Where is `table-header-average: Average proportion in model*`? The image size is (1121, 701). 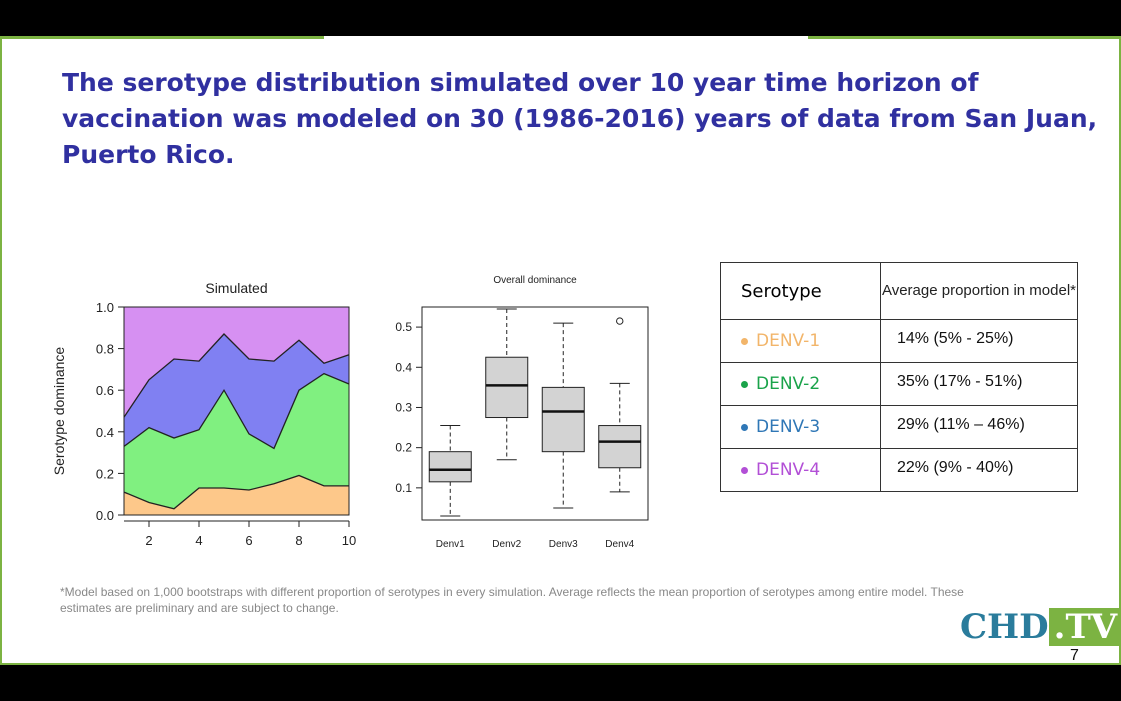 table-header-average: Average proportion in model* is located at coordinates (979, 291).